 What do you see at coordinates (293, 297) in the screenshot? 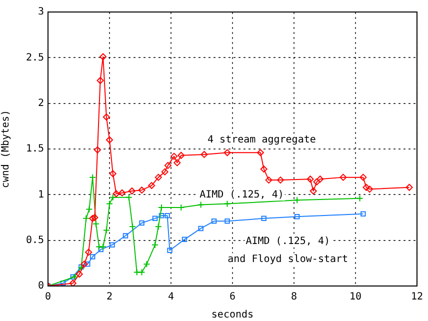
I see `x-tick-label: 8` at bounding box center [293, 297].